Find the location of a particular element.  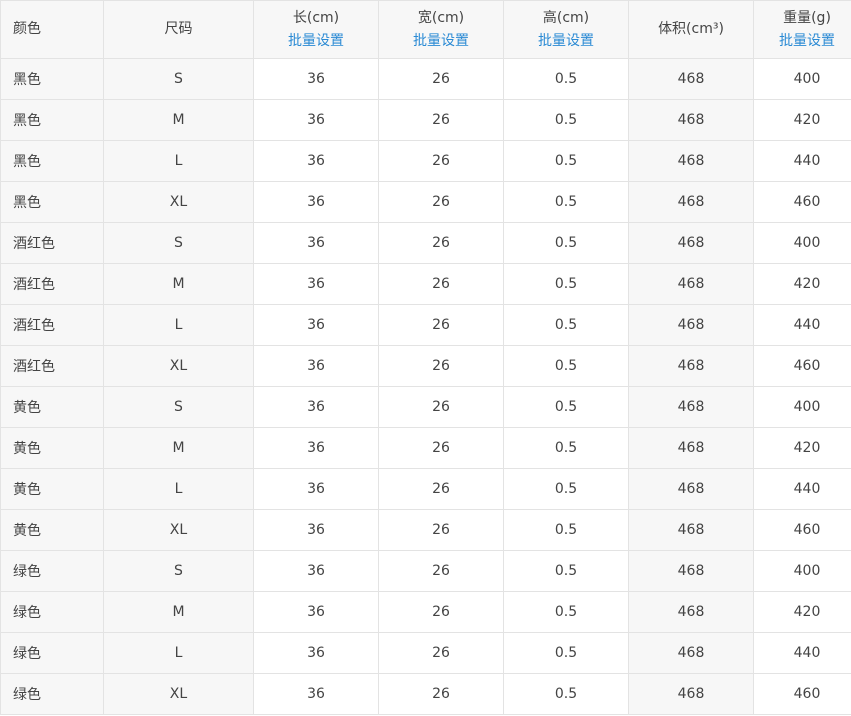

table-row: 黄色 S 36 26 0.5 468 400 is located at coordinates (425, 407).